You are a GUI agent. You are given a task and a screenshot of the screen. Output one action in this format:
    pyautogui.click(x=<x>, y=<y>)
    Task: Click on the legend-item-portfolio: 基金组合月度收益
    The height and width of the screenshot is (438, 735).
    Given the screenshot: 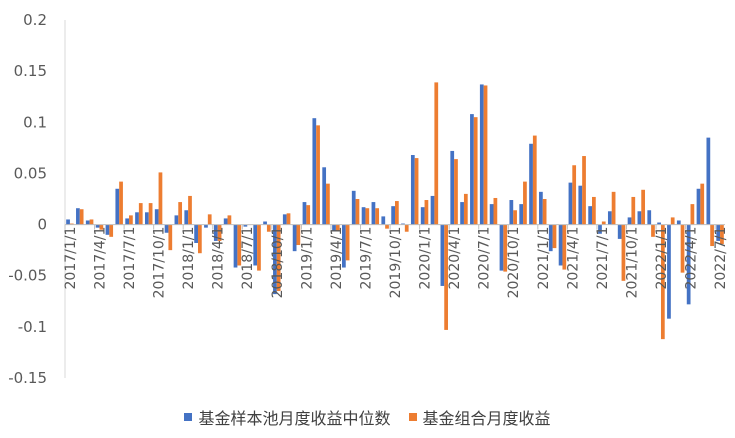 What is the action you would take?
    pyautogui.click(x=479, y=417)
    